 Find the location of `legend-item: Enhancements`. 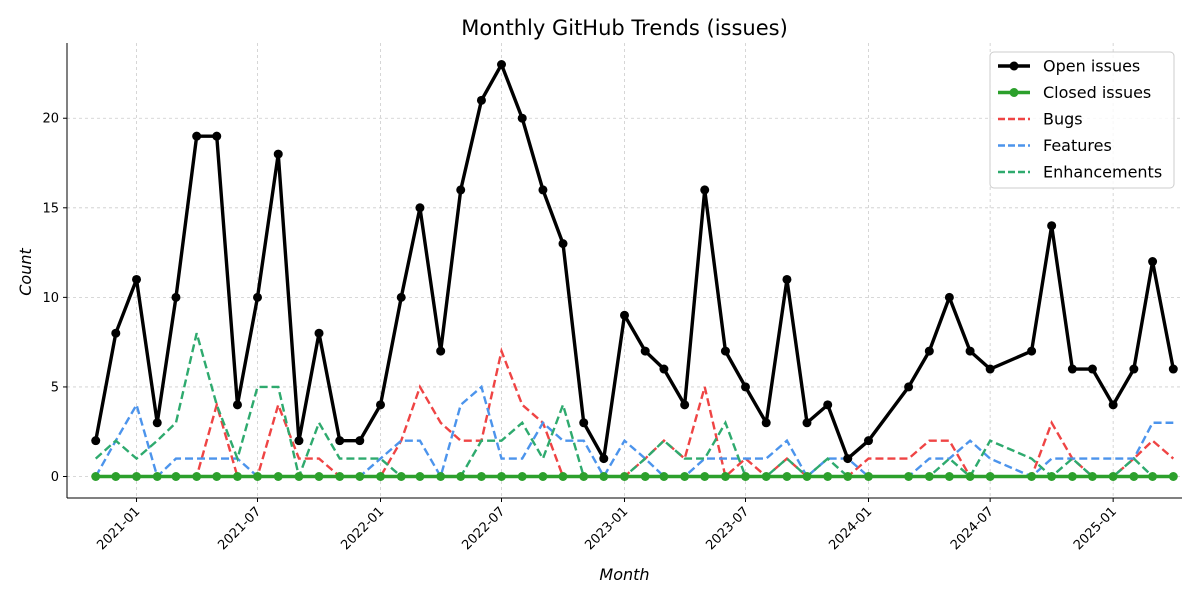

legend-item: Enhancements is located at coordinates (1080, 172).